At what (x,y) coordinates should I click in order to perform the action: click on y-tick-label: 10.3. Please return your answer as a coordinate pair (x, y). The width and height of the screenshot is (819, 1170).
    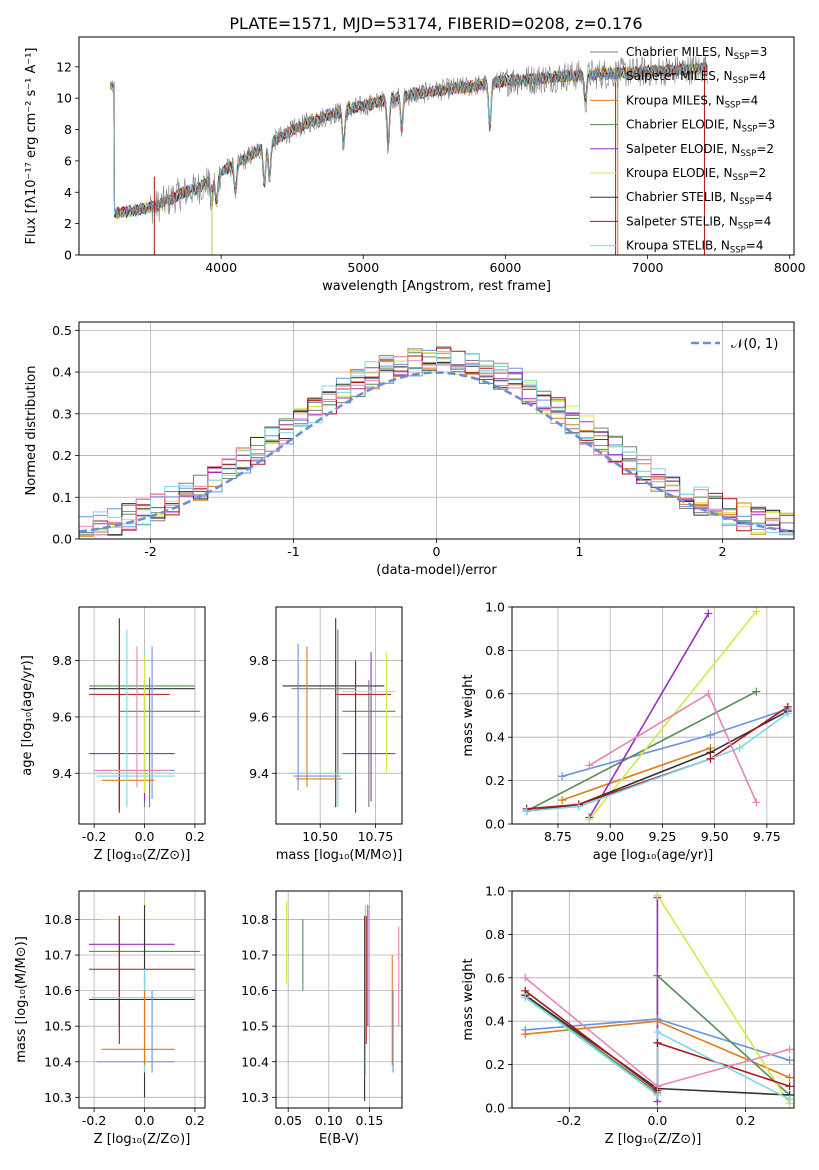
    Looking at the image, I should click on (255, 1097).